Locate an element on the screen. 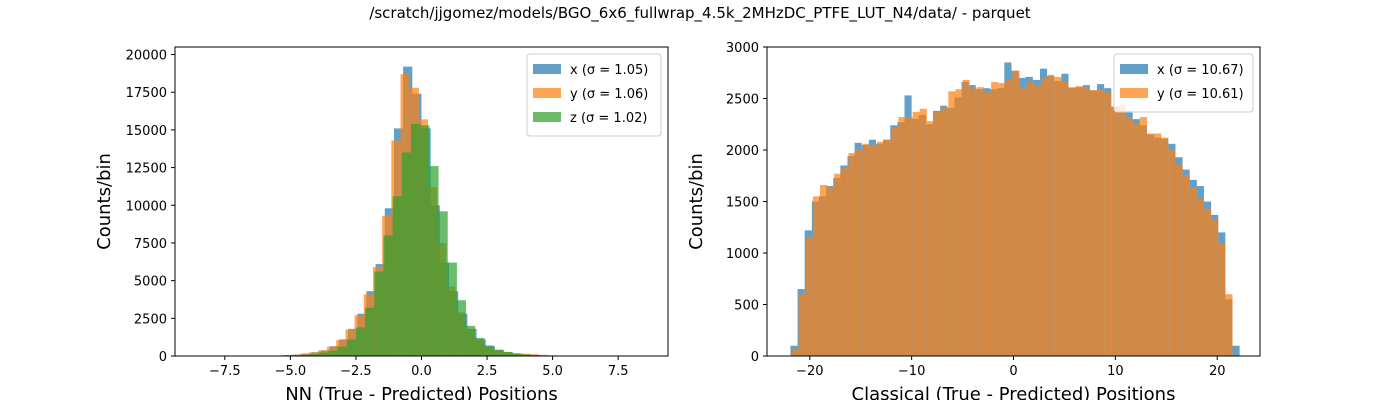 The image size is (1400, 400). x-tick-label: 20 is located at coordinates (1217, 371).